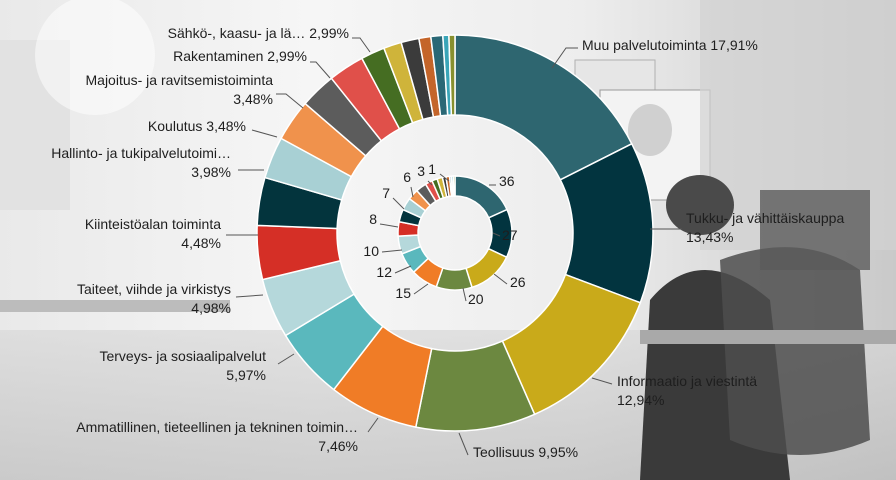 This screenshot has width=896, height=480. What do you see at coordinates (211, 172) in the screenshot?
I see `outer-value-hallinto-ja-tukipalvelutoimi-9: 3,98%` at bounding box center [211, 172].